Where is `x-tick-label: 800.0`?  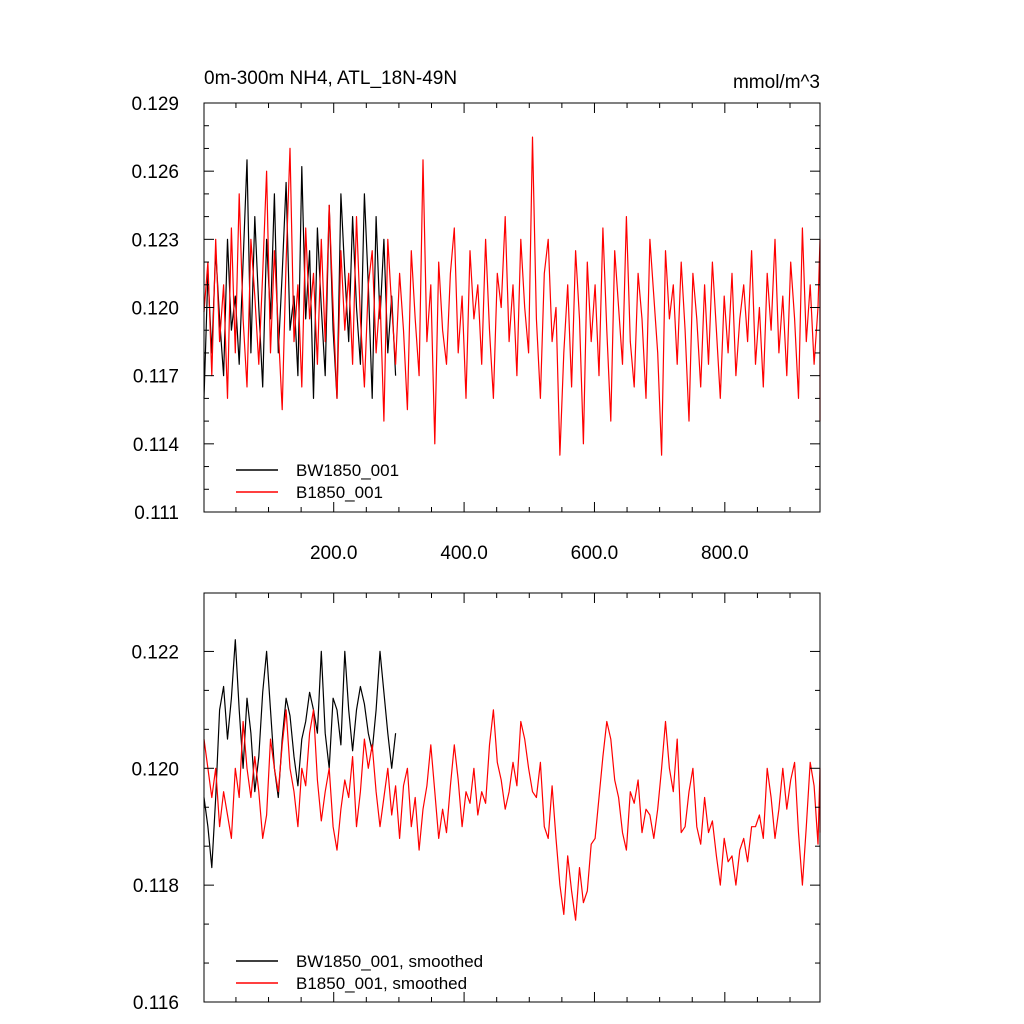
x-tick-label: 800.0 is located at coordinates (725, 553).